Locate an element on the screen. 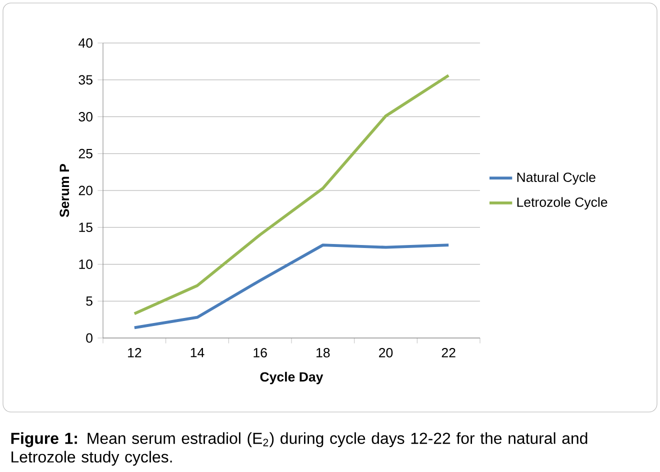 The height and width of the screenshot is (472, 660). x-tick-label: 20 is located at coordinates (386, 353).